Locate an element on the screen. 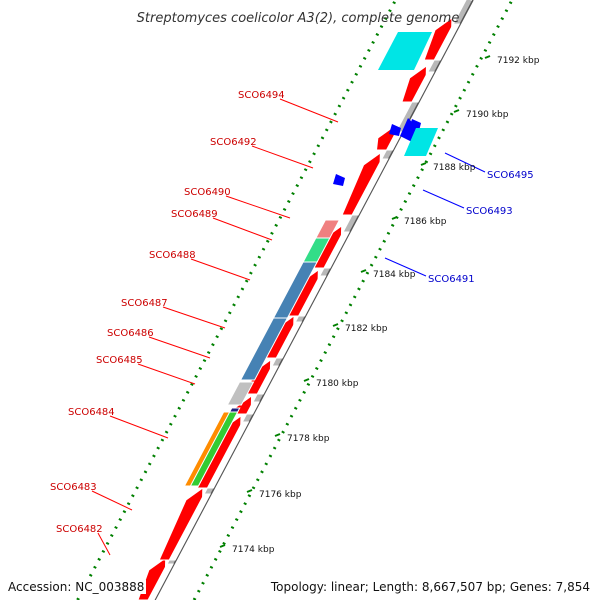 The height and width of the screenshot is (600, 600). tick-label: 7176 kbp is located at coordinates (280, 495).